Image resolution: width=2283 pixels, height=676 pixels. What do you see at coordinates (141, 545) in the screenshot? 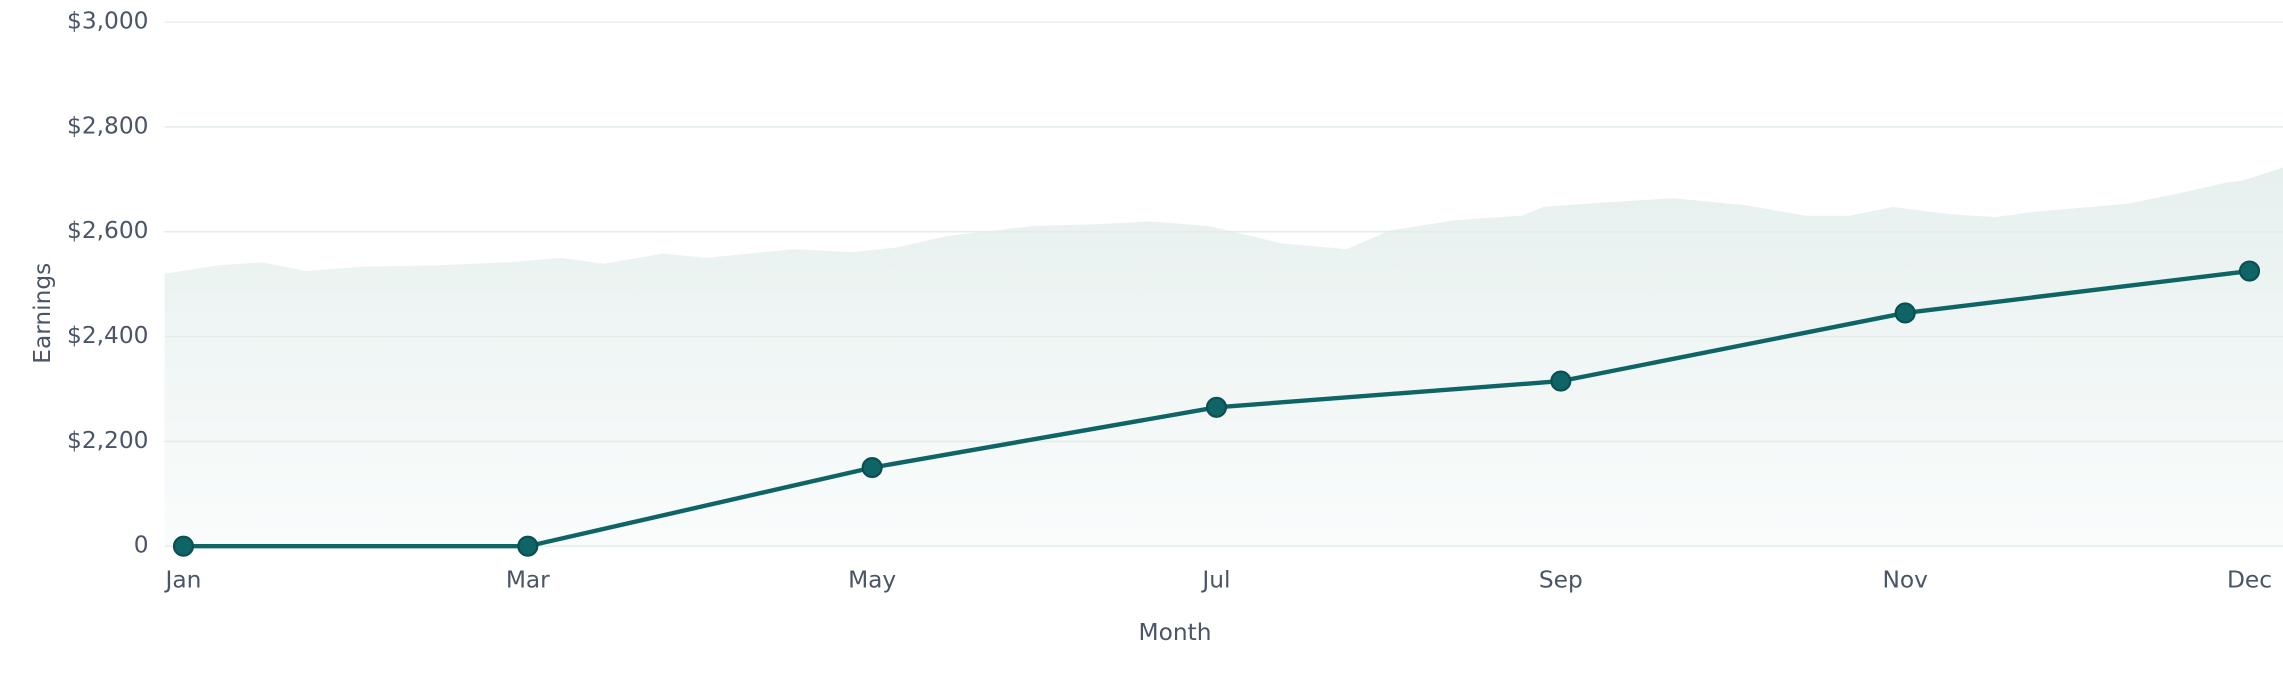
I see `y-tick-label: 0` at bounding box center [141, 545].